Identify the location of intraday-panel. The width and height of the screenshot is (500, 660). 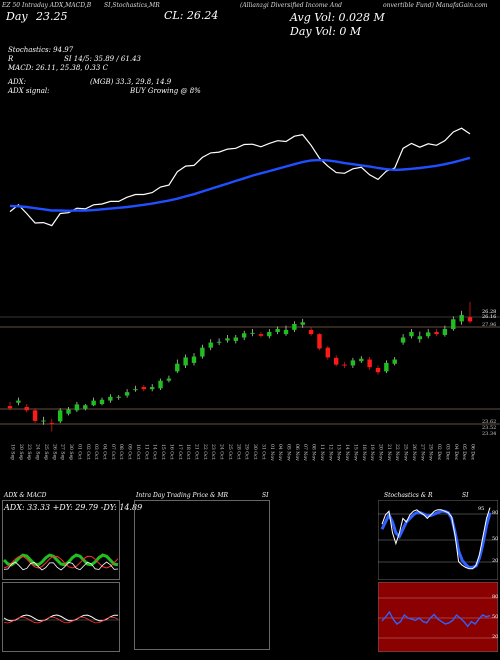
(202, 575).